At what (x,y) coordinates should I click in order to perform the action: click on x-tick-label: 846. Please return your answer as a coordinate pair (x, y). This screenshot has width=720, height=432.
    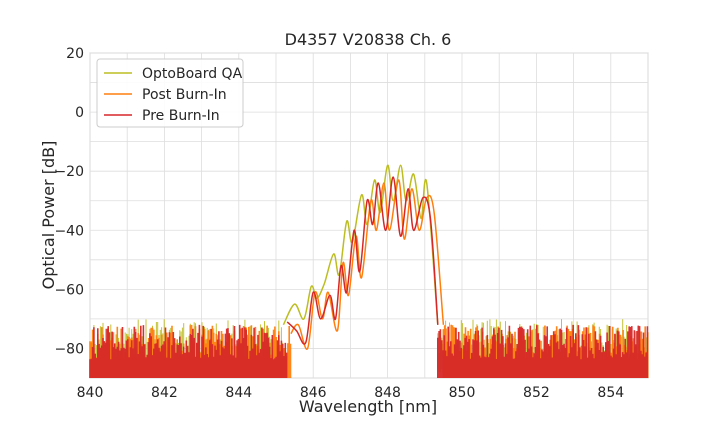
    Looking at the image, I should click on (313, 393).